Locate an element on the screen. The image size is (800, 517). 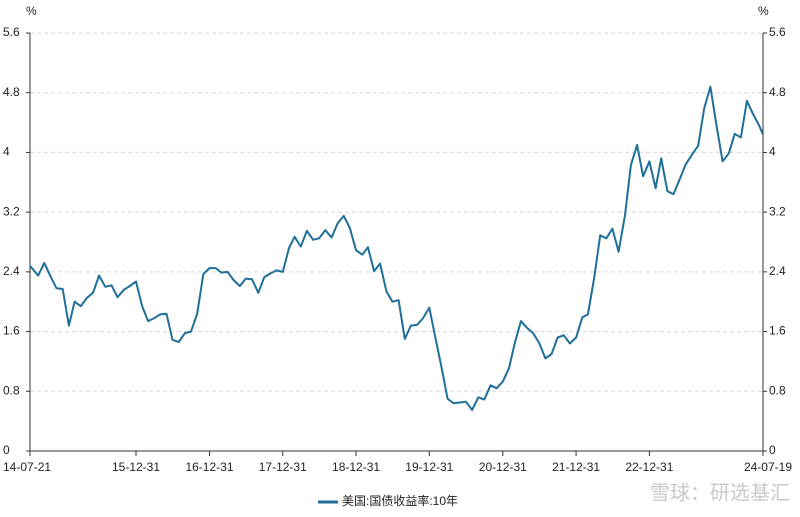
y2-axis-unit: % is located at coordinates (763, 11).